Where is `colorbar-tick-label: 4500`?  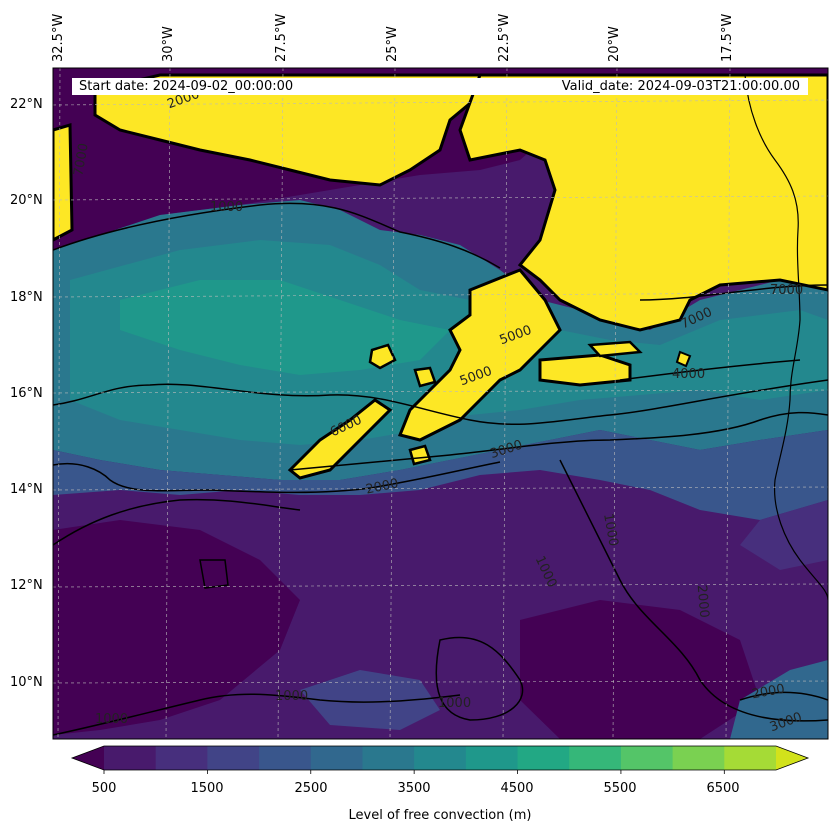
colorbar-tick-label: 4500 is located at coordinates (517, 788).